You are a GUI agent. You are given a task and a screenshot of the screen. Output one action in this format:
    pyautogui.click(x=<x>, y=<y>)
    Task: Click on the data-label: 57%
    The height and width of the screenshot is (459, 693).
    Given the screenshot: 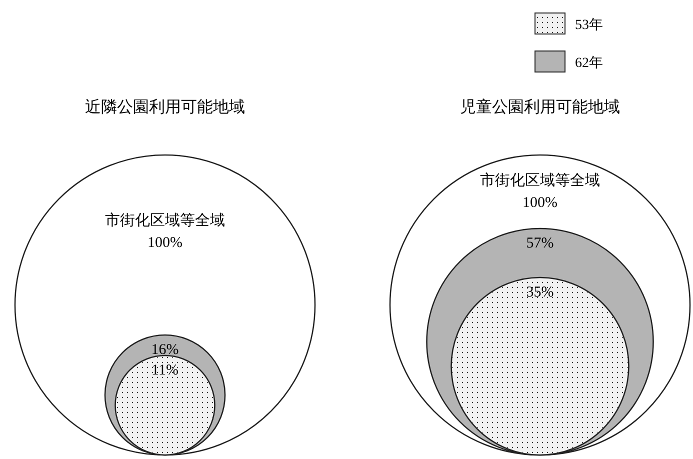 What is the action you would take?
    pyautogui.click(x=540, y=244)
    